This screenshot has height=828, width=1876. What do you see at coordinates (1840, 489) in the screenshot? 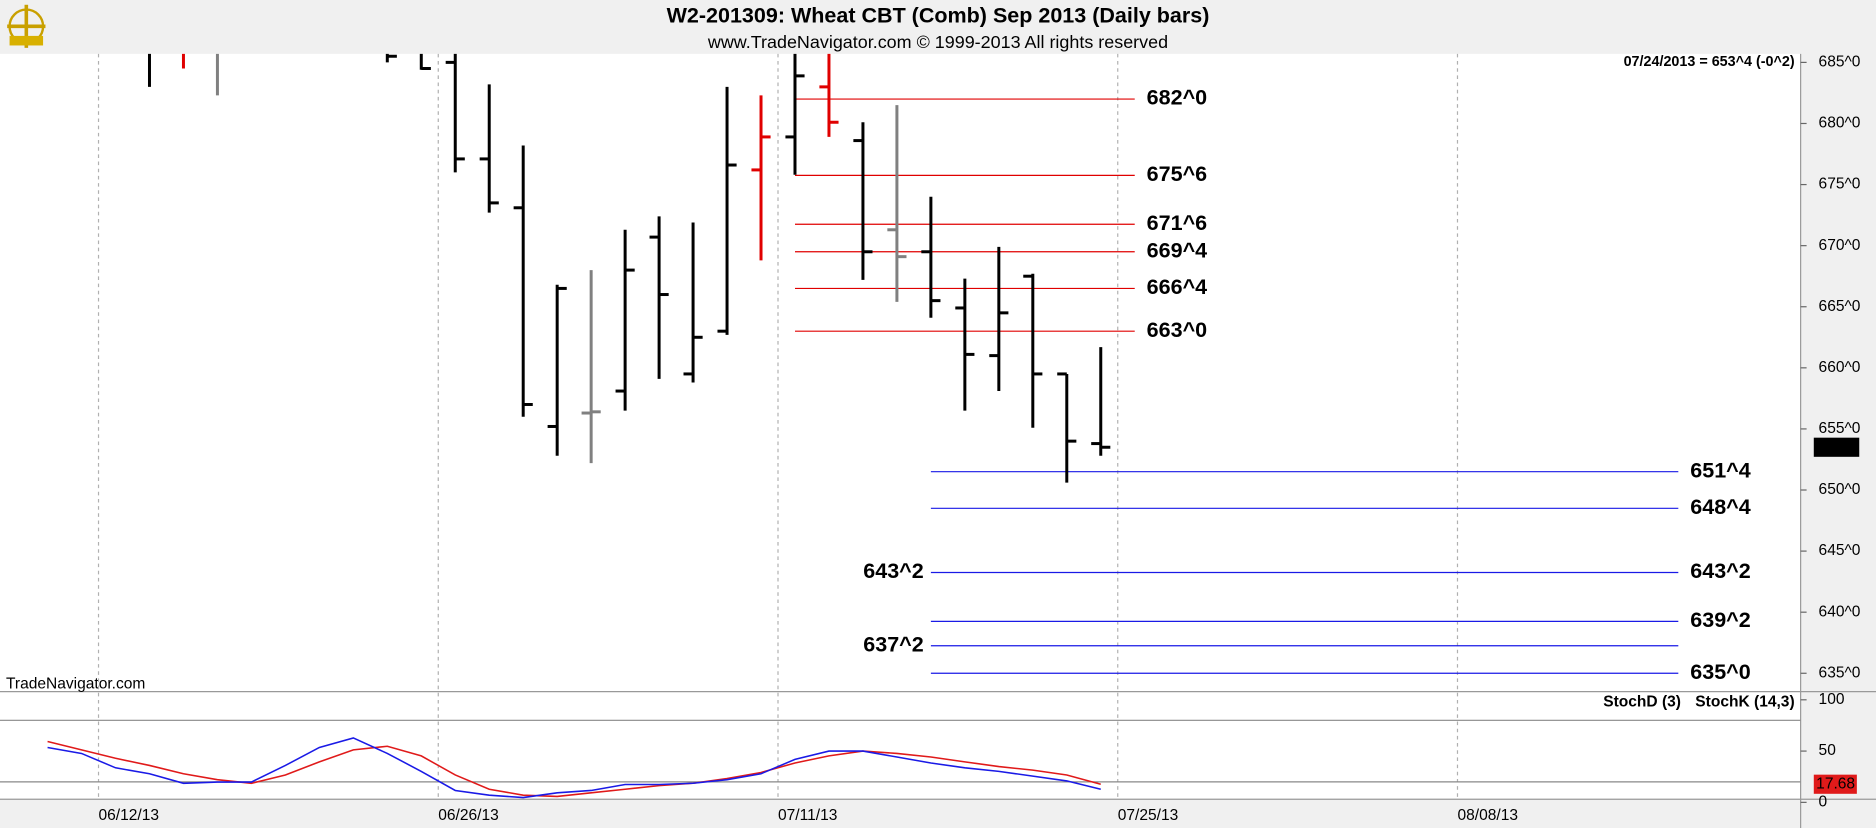
I see `y-tick-label: 650^0` at bounding box center [1840, 489].